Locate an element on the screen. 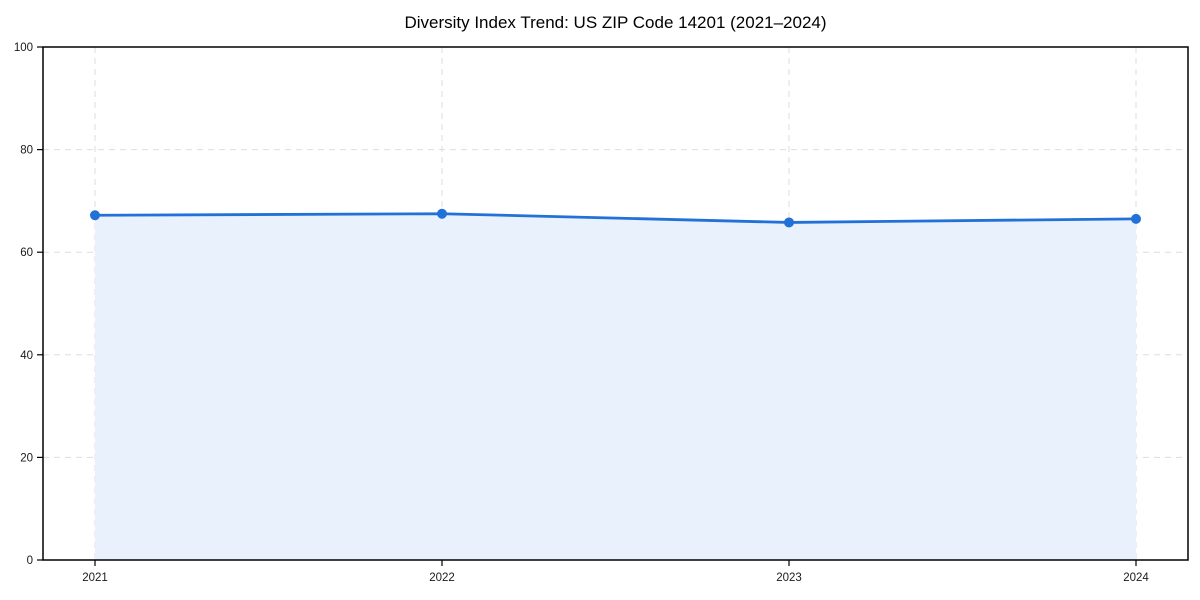 This screenshot has width=1200, height=600. y-axis-tick-label: 0 is located at coordinates (30, 561).